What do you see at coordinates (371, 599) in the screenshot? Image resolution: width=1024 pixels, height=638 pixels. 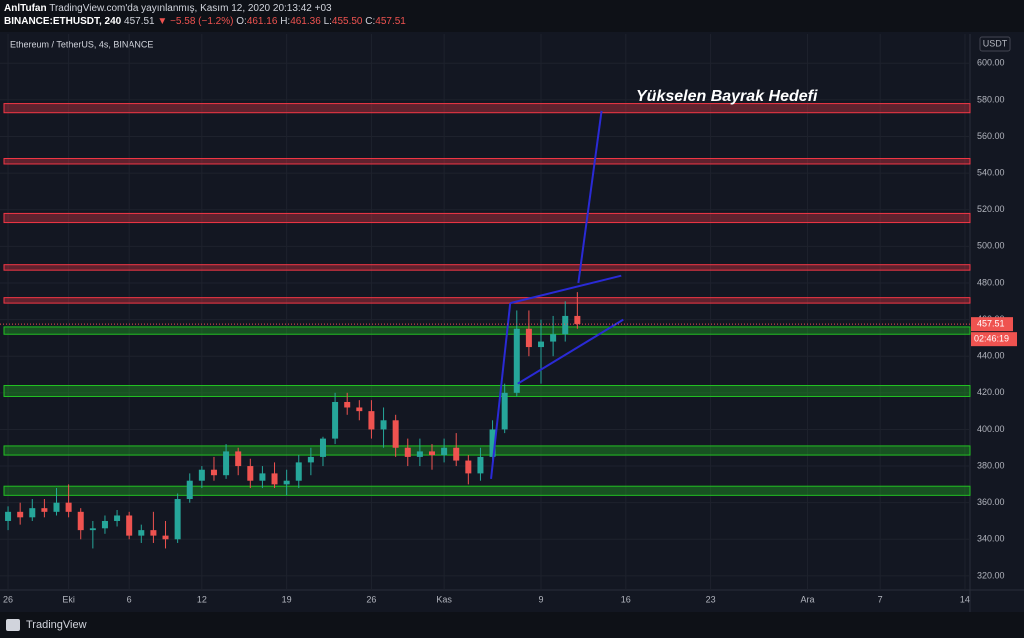 I see `x-tick-label: 26` at bounding box center [371, 599].